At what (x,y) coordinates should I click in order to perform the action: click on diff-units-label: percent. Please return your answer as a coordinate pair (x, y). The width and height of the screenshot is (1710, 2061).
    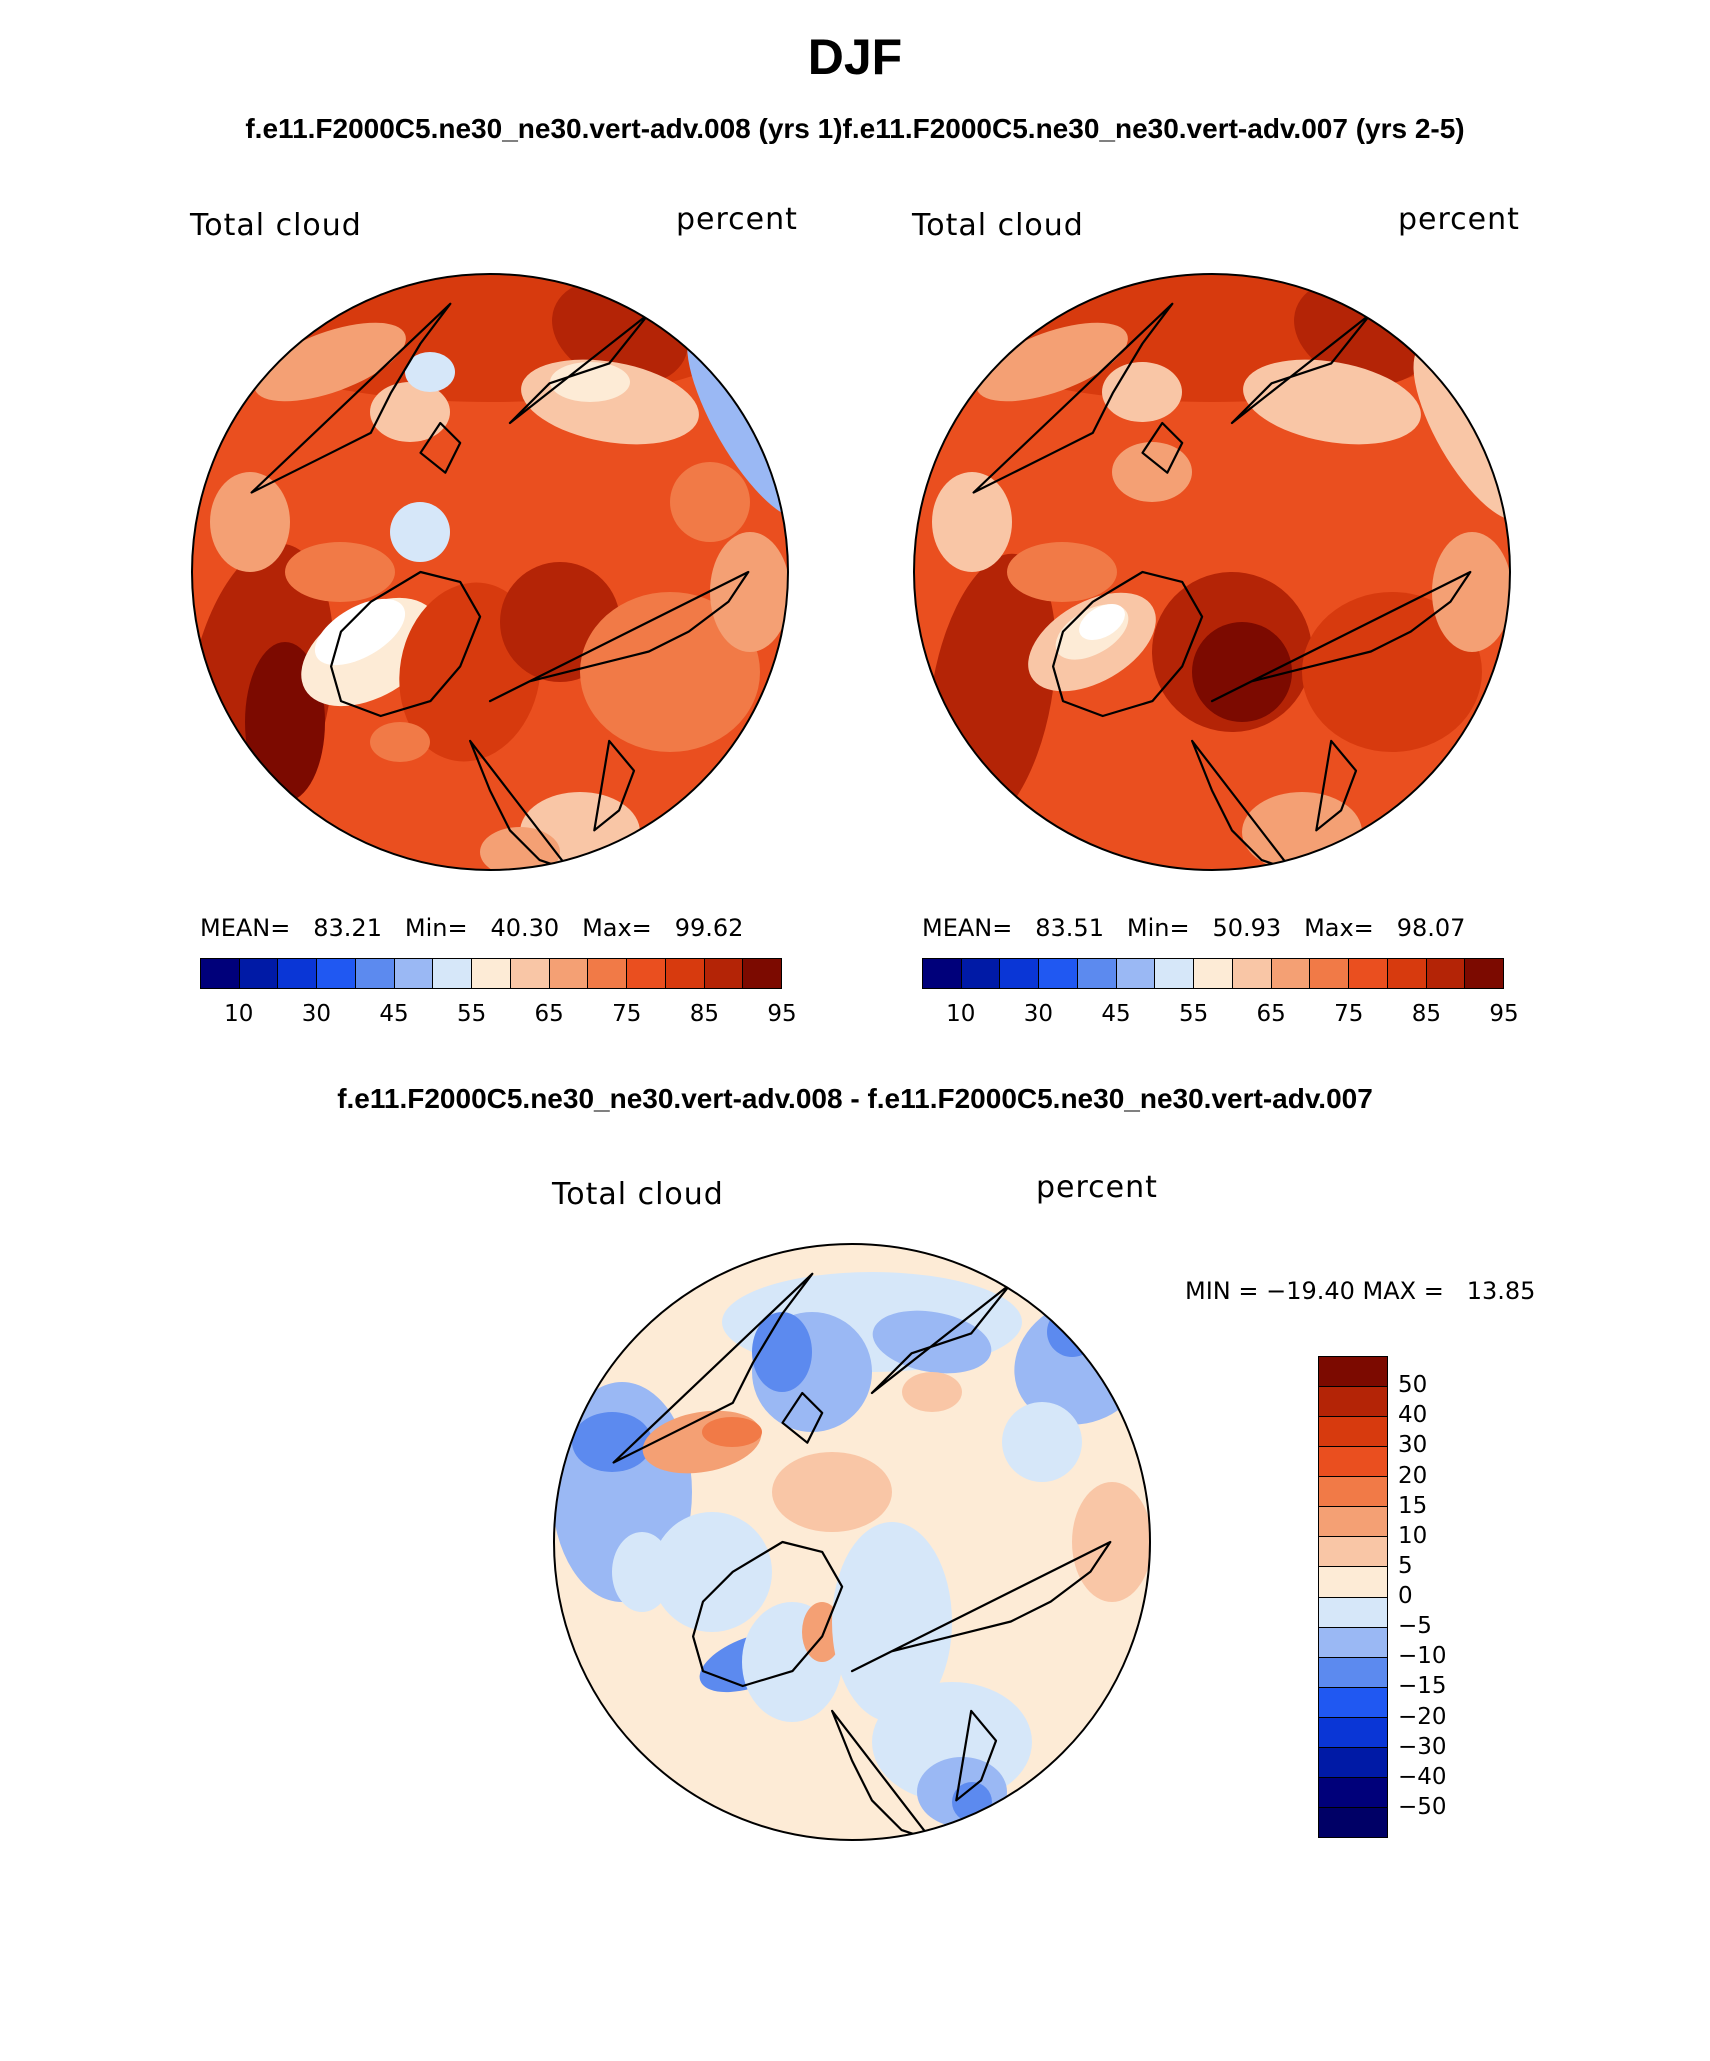
    Looking at the image, I should click on (1097, 1187).